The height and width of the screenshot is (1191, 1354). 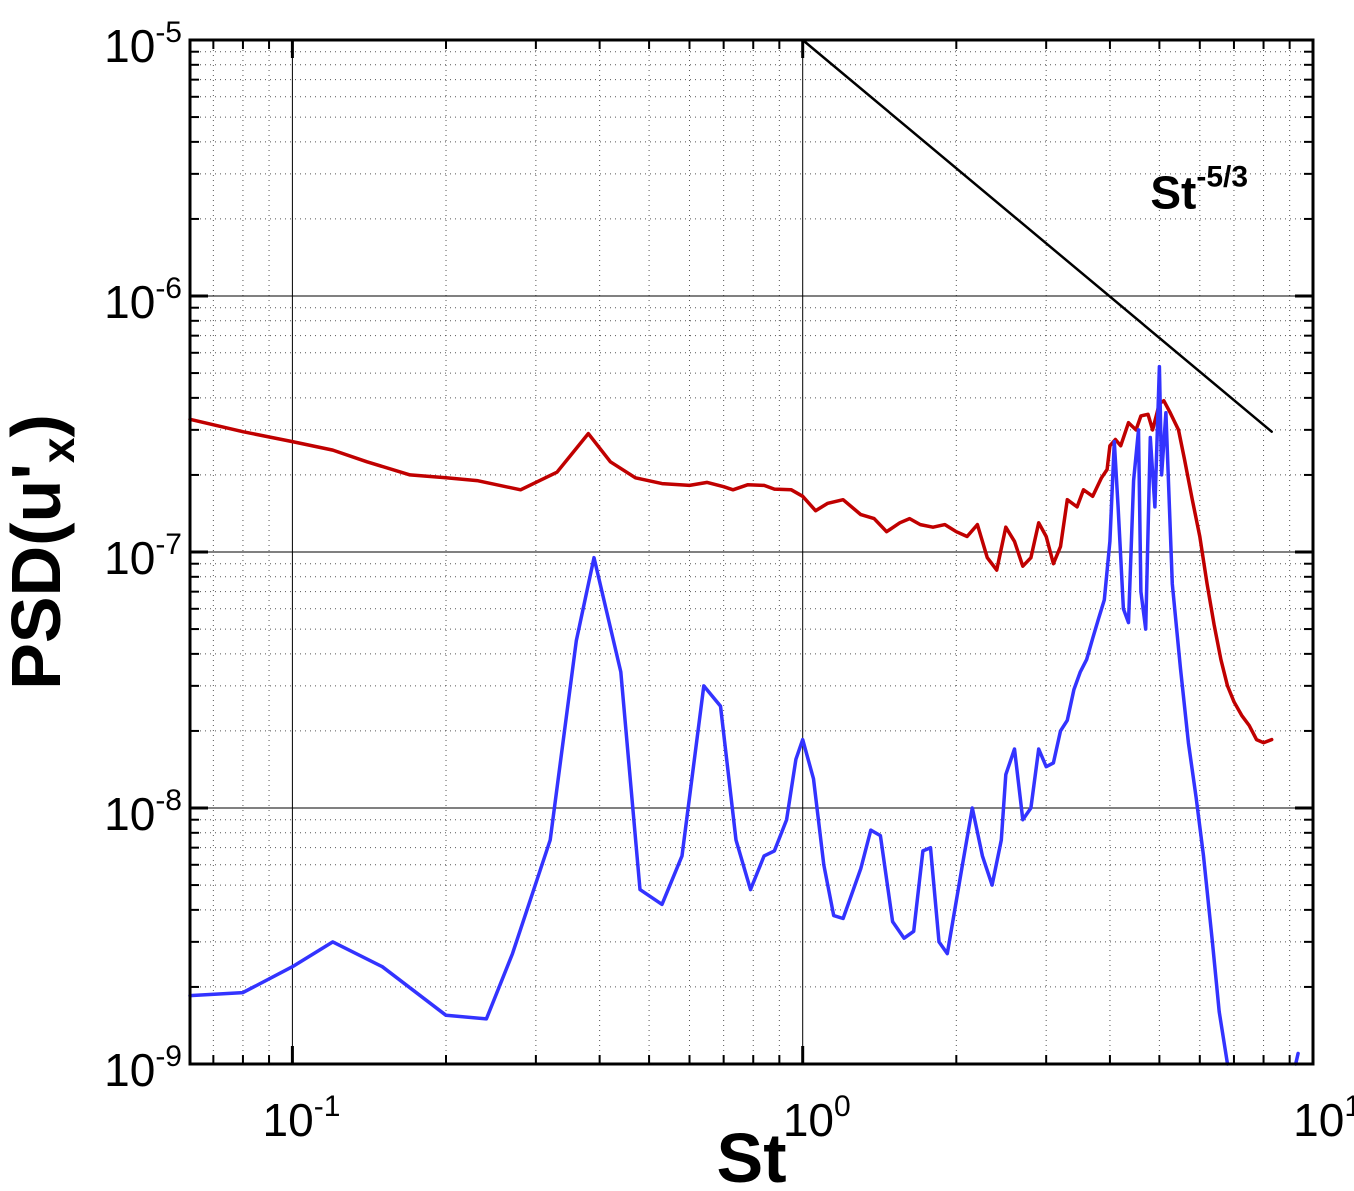 I want to click on y-tick-label-0: 10⁻⁵, so click(x=143, y=44).